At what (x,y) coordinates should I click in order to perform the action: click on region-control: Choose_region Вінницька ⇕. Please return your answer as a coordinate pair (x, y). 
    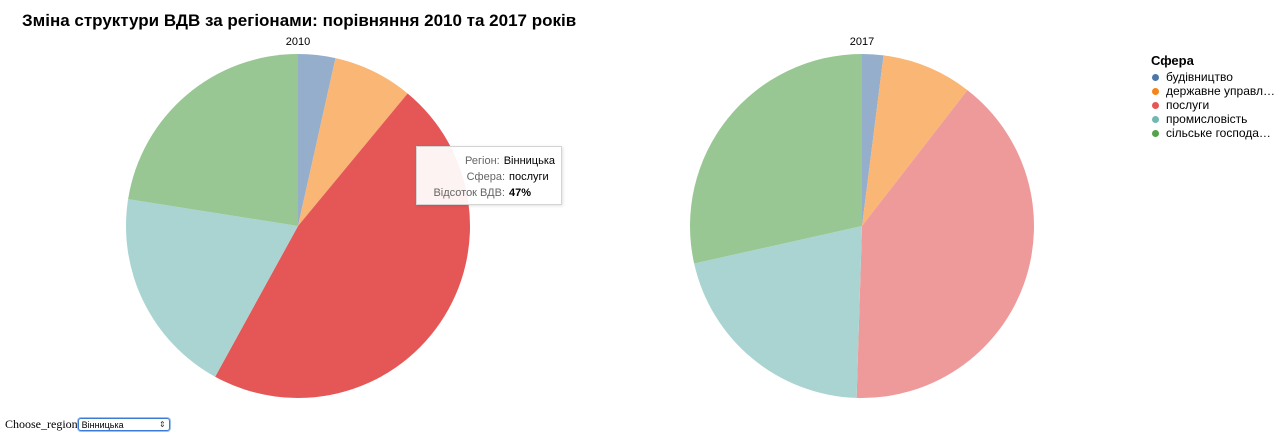
    Looking at the image, I should click on (87, 424).